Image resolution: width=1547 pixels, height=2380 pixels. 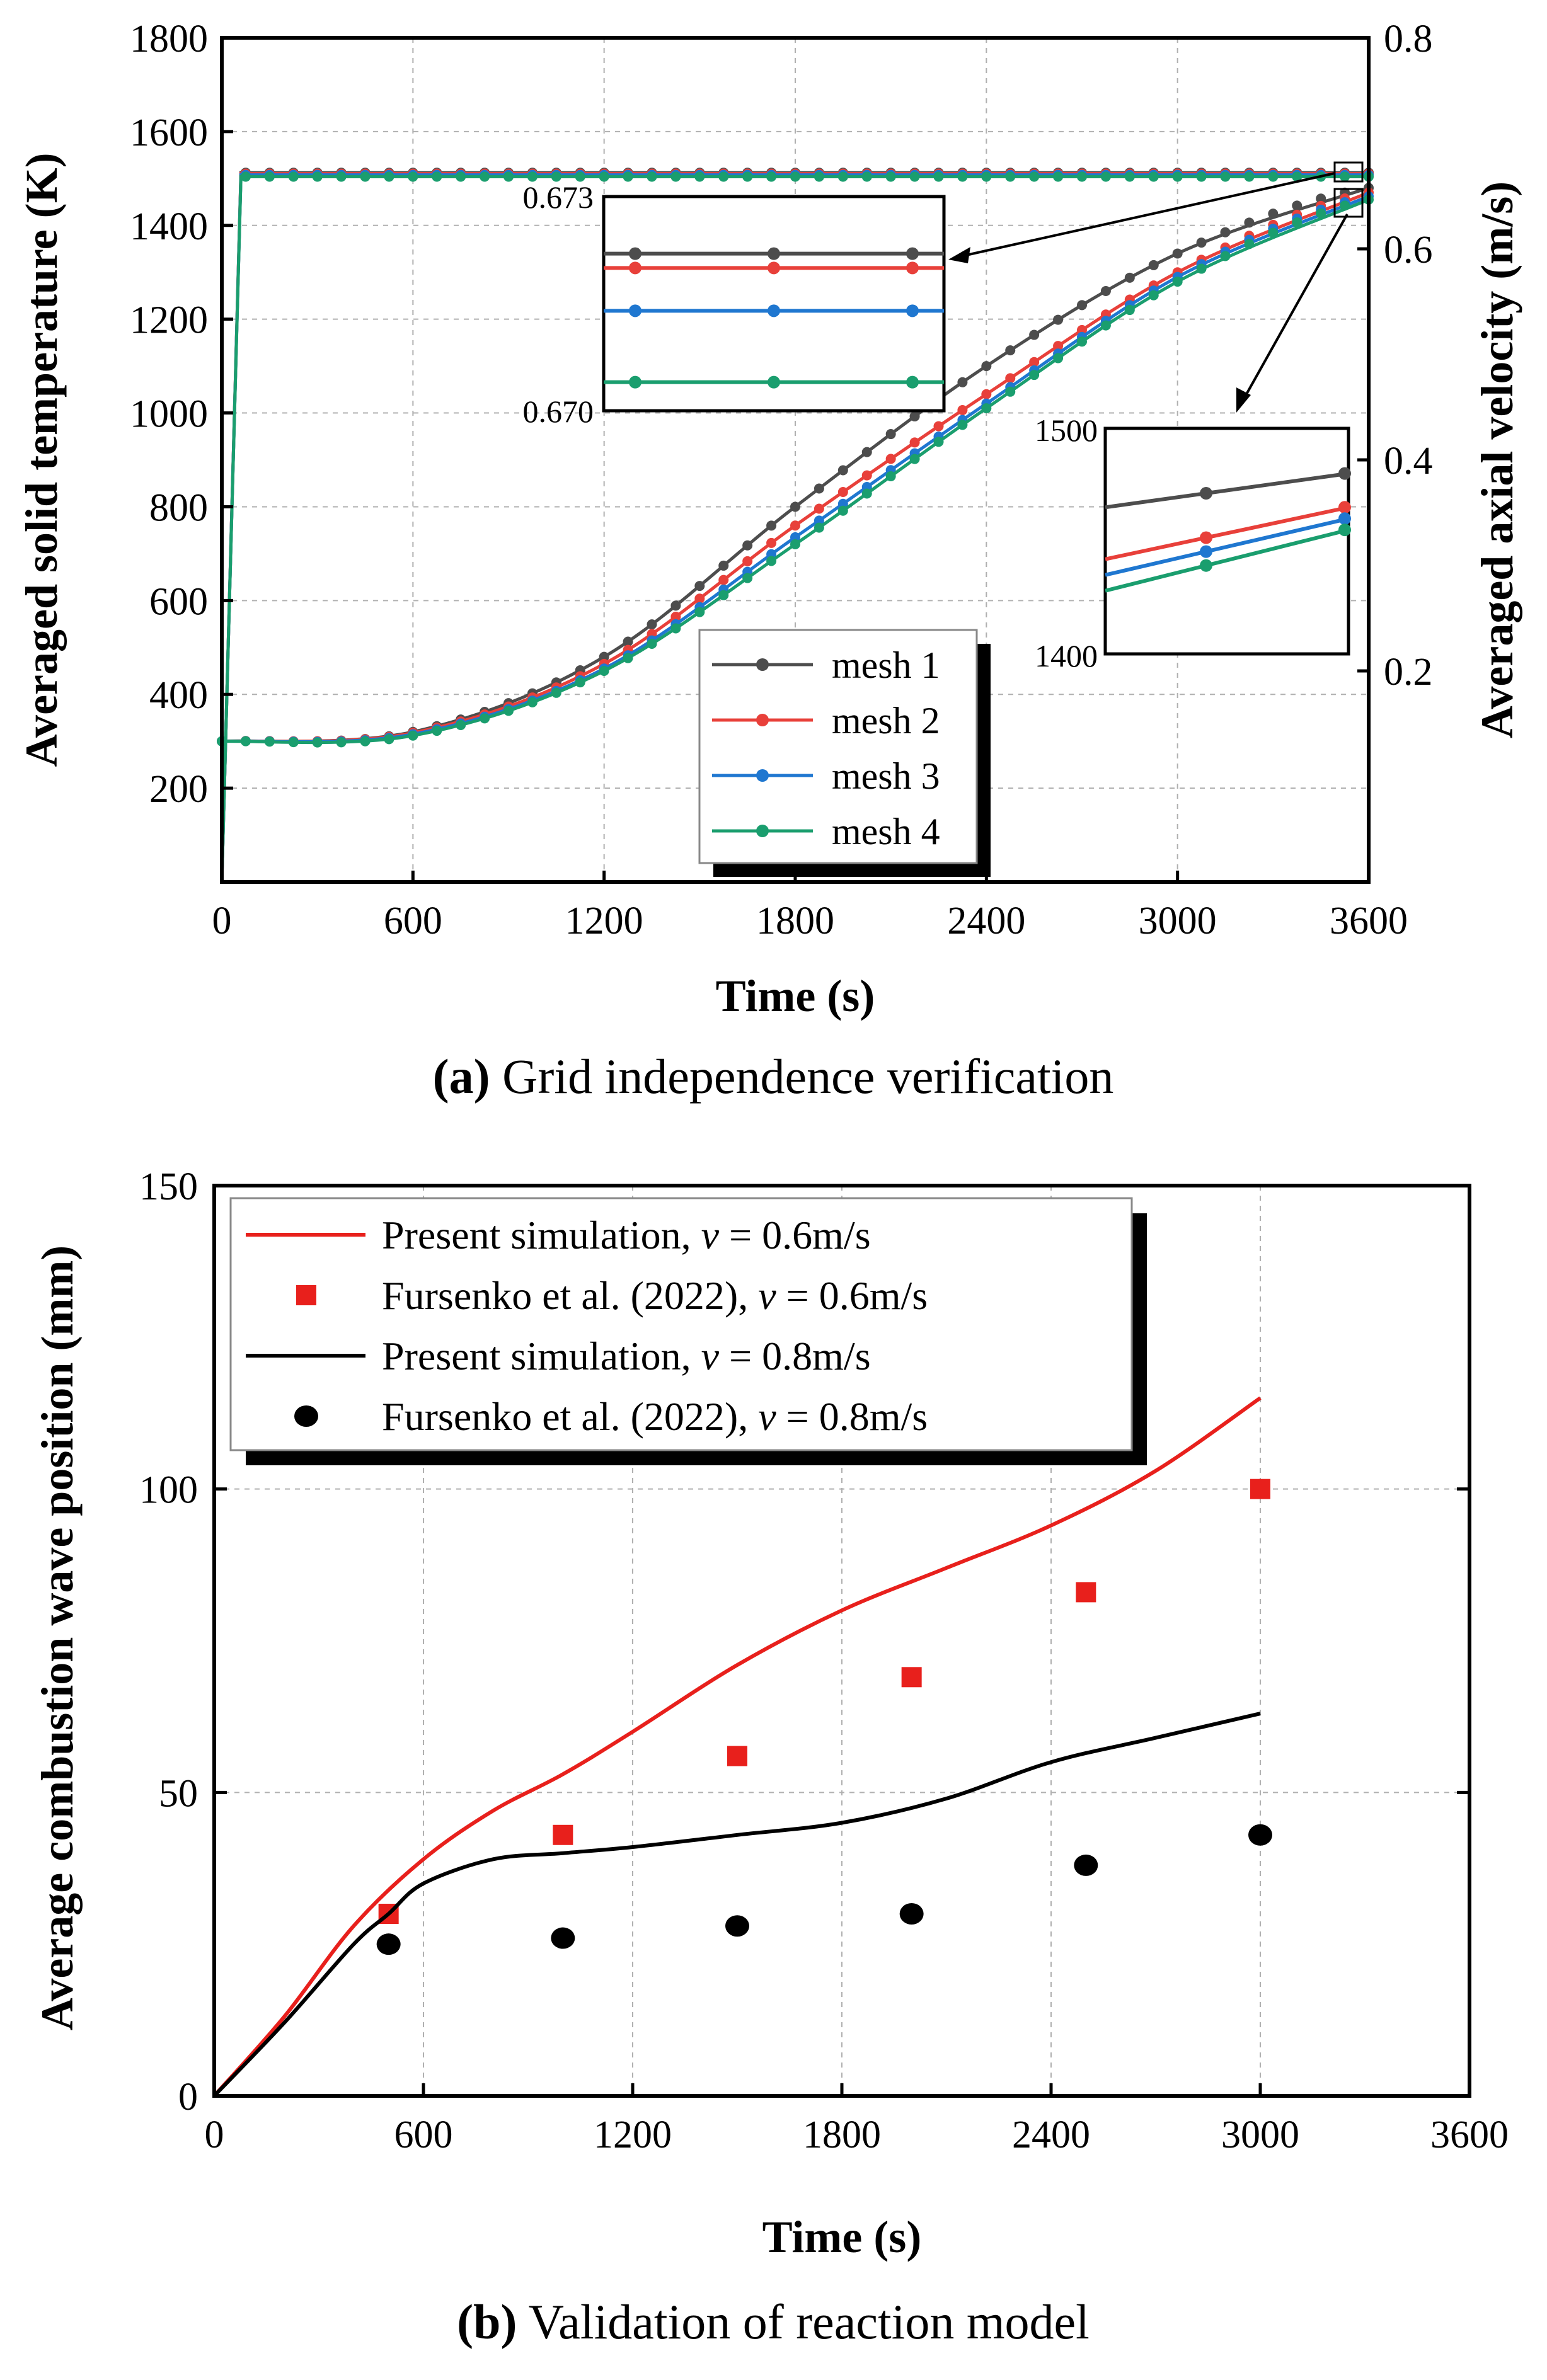 I want to click on panel-a-ytick-label: 1600, so click(x=169, y=133).